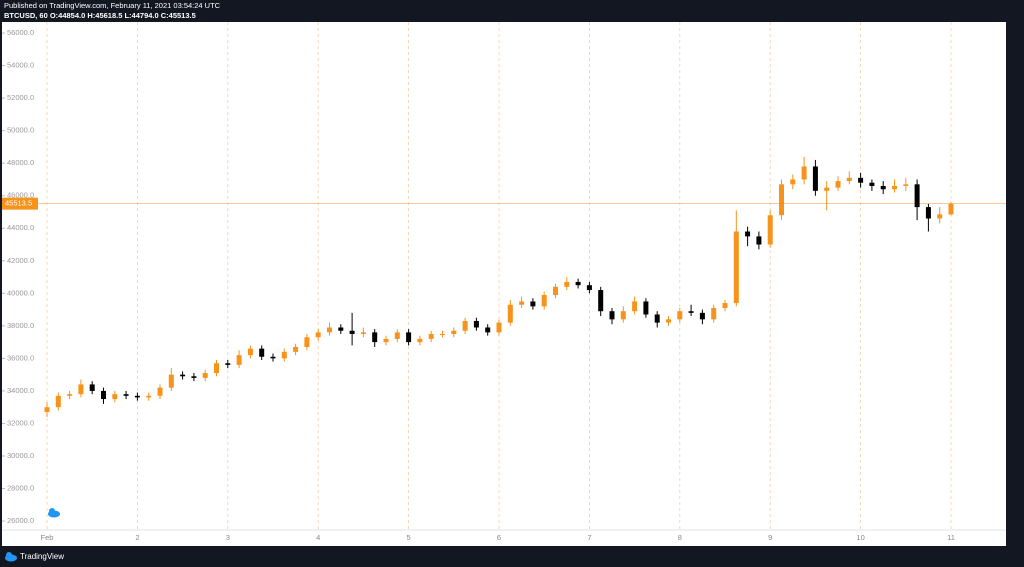 This screenshot has width=1024, height=567. I want to click on y-tick-label: 50000.0, so click(20, 130).